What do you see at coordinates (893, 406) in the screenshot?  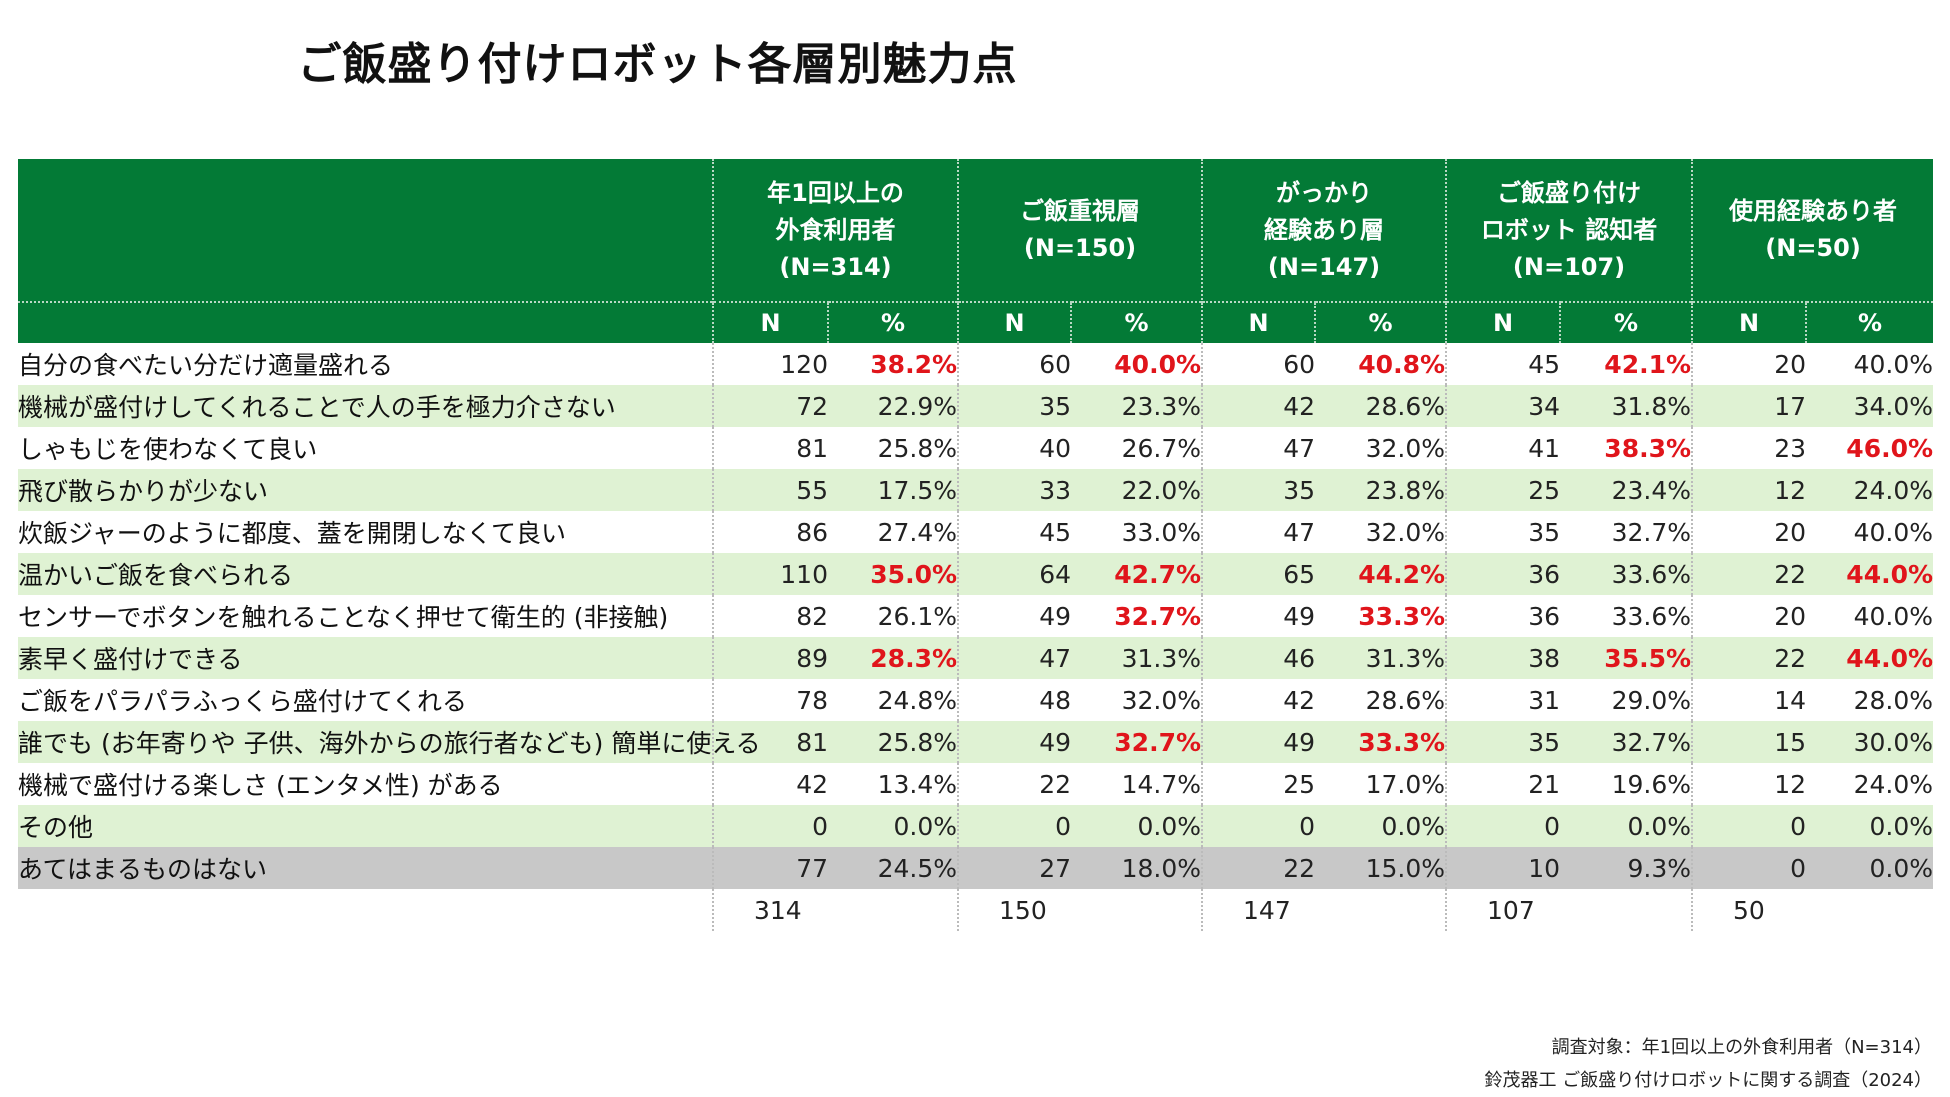 I see `pct-cell: 22.9%` at bounding box center [893, 406].